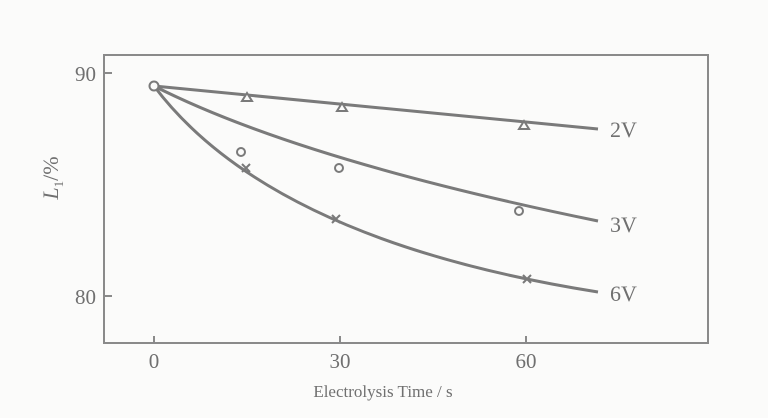 The width and height of the screenshot is (768, 418). What do you see at coordinates (154, 361) in the screenshot?
I see `x-tick-label-0: 0` at bounding box center [154, 361].